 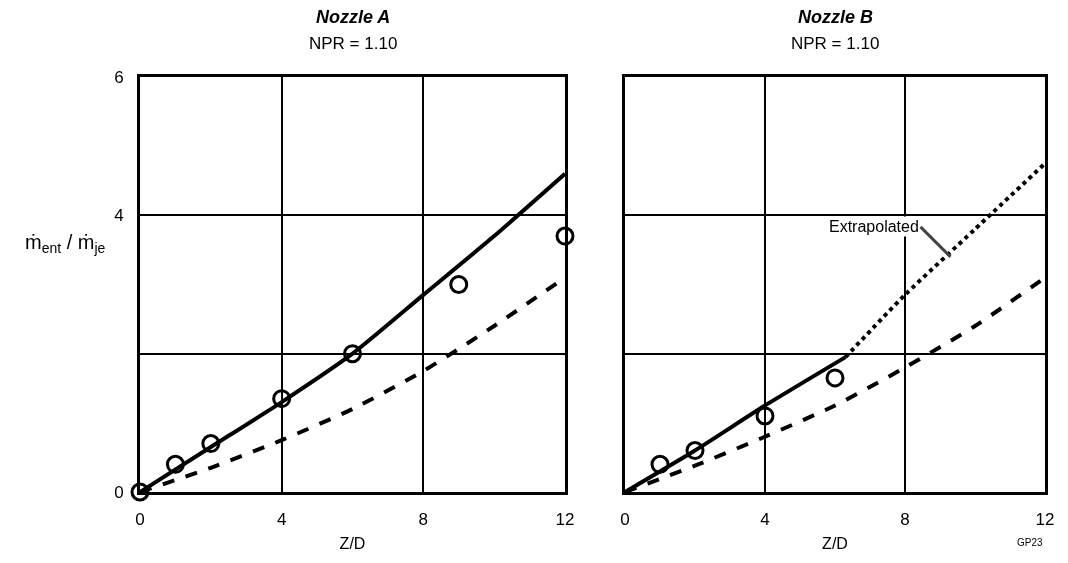 What do you see at coordinates (836, 17) in the screenshot?
I see `chart-title: Nozzle B` at bounding box center [836, 17].